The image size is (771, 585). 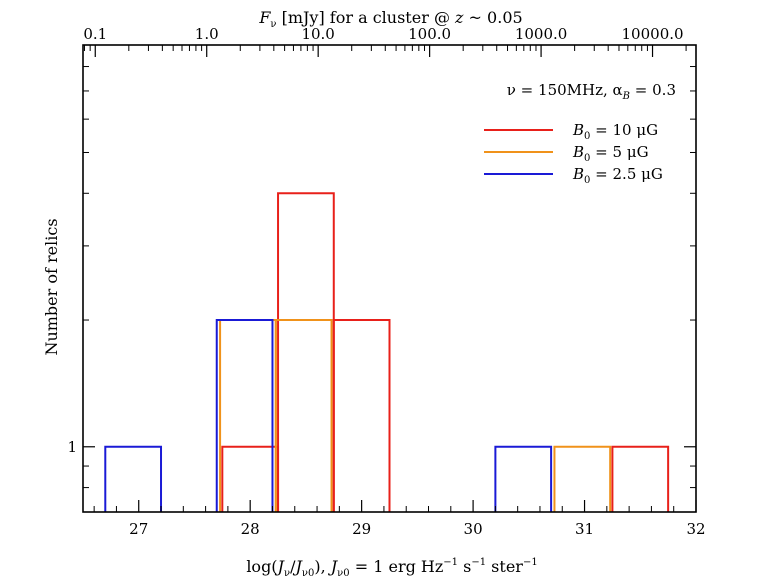 I want to click on y-axis-title: Number of relics, so click(x=51, y=286).